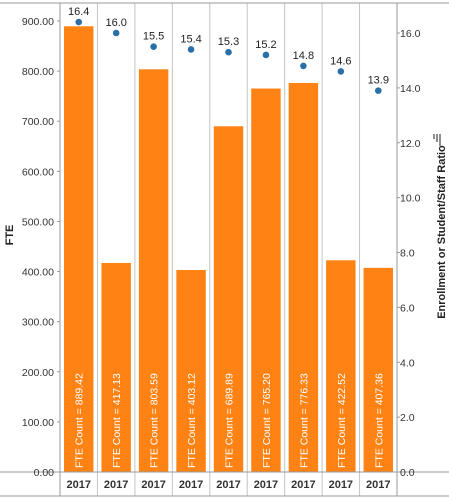 The image size is (449, 499). What do you see at coordinates (44, 473) in the screenshot?
I see `y-tick-label: 0.00` at bounding box center [44, 473].